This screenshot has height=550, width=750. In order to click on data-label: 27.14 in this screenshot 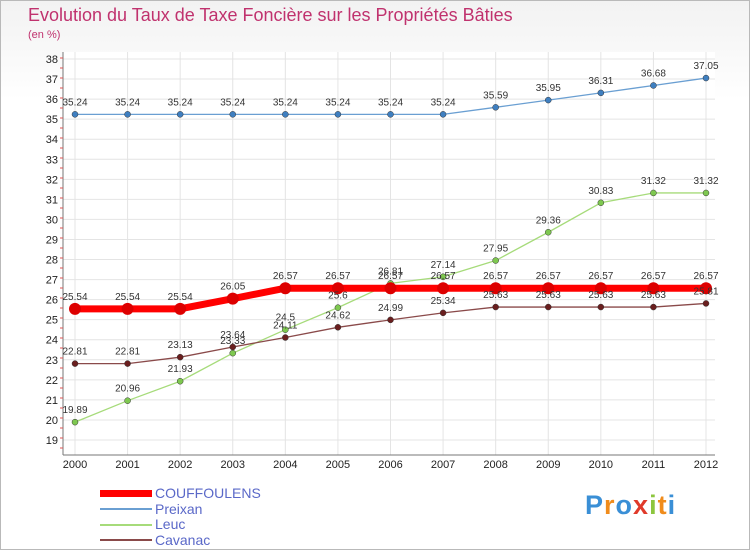, I will do `click(443, 265)`.